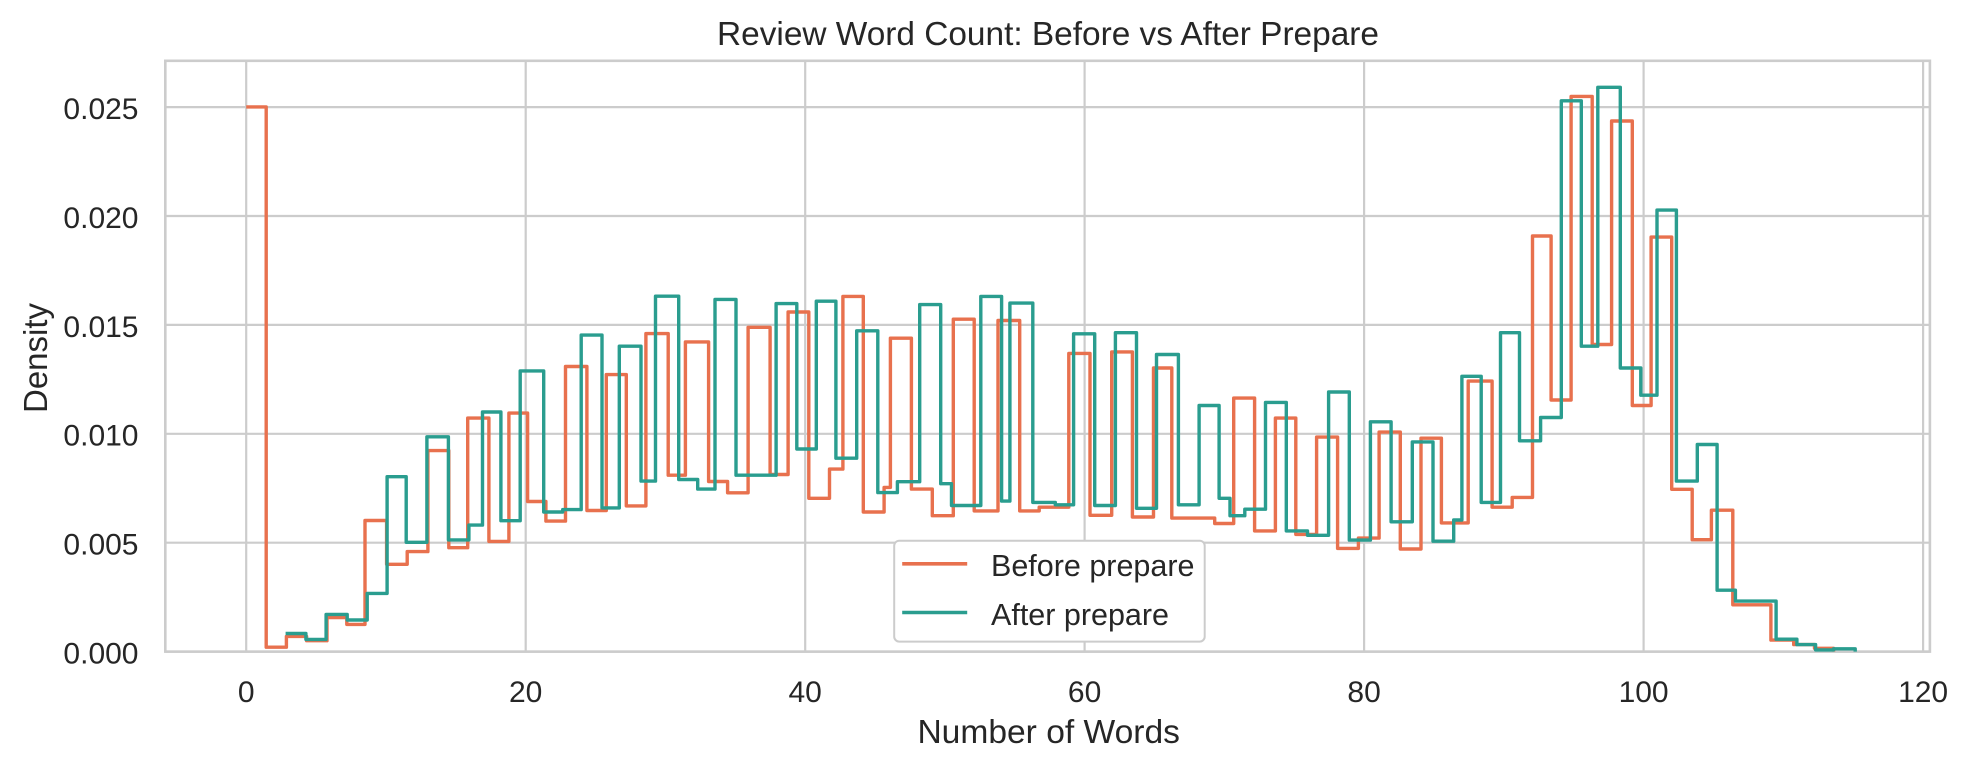 The height and width of the screenshot is (770, 1967). What do you see at coordinates (246, 692) in the screenshot?
I see `svg-text: 0` at bounding box center [246, 692].